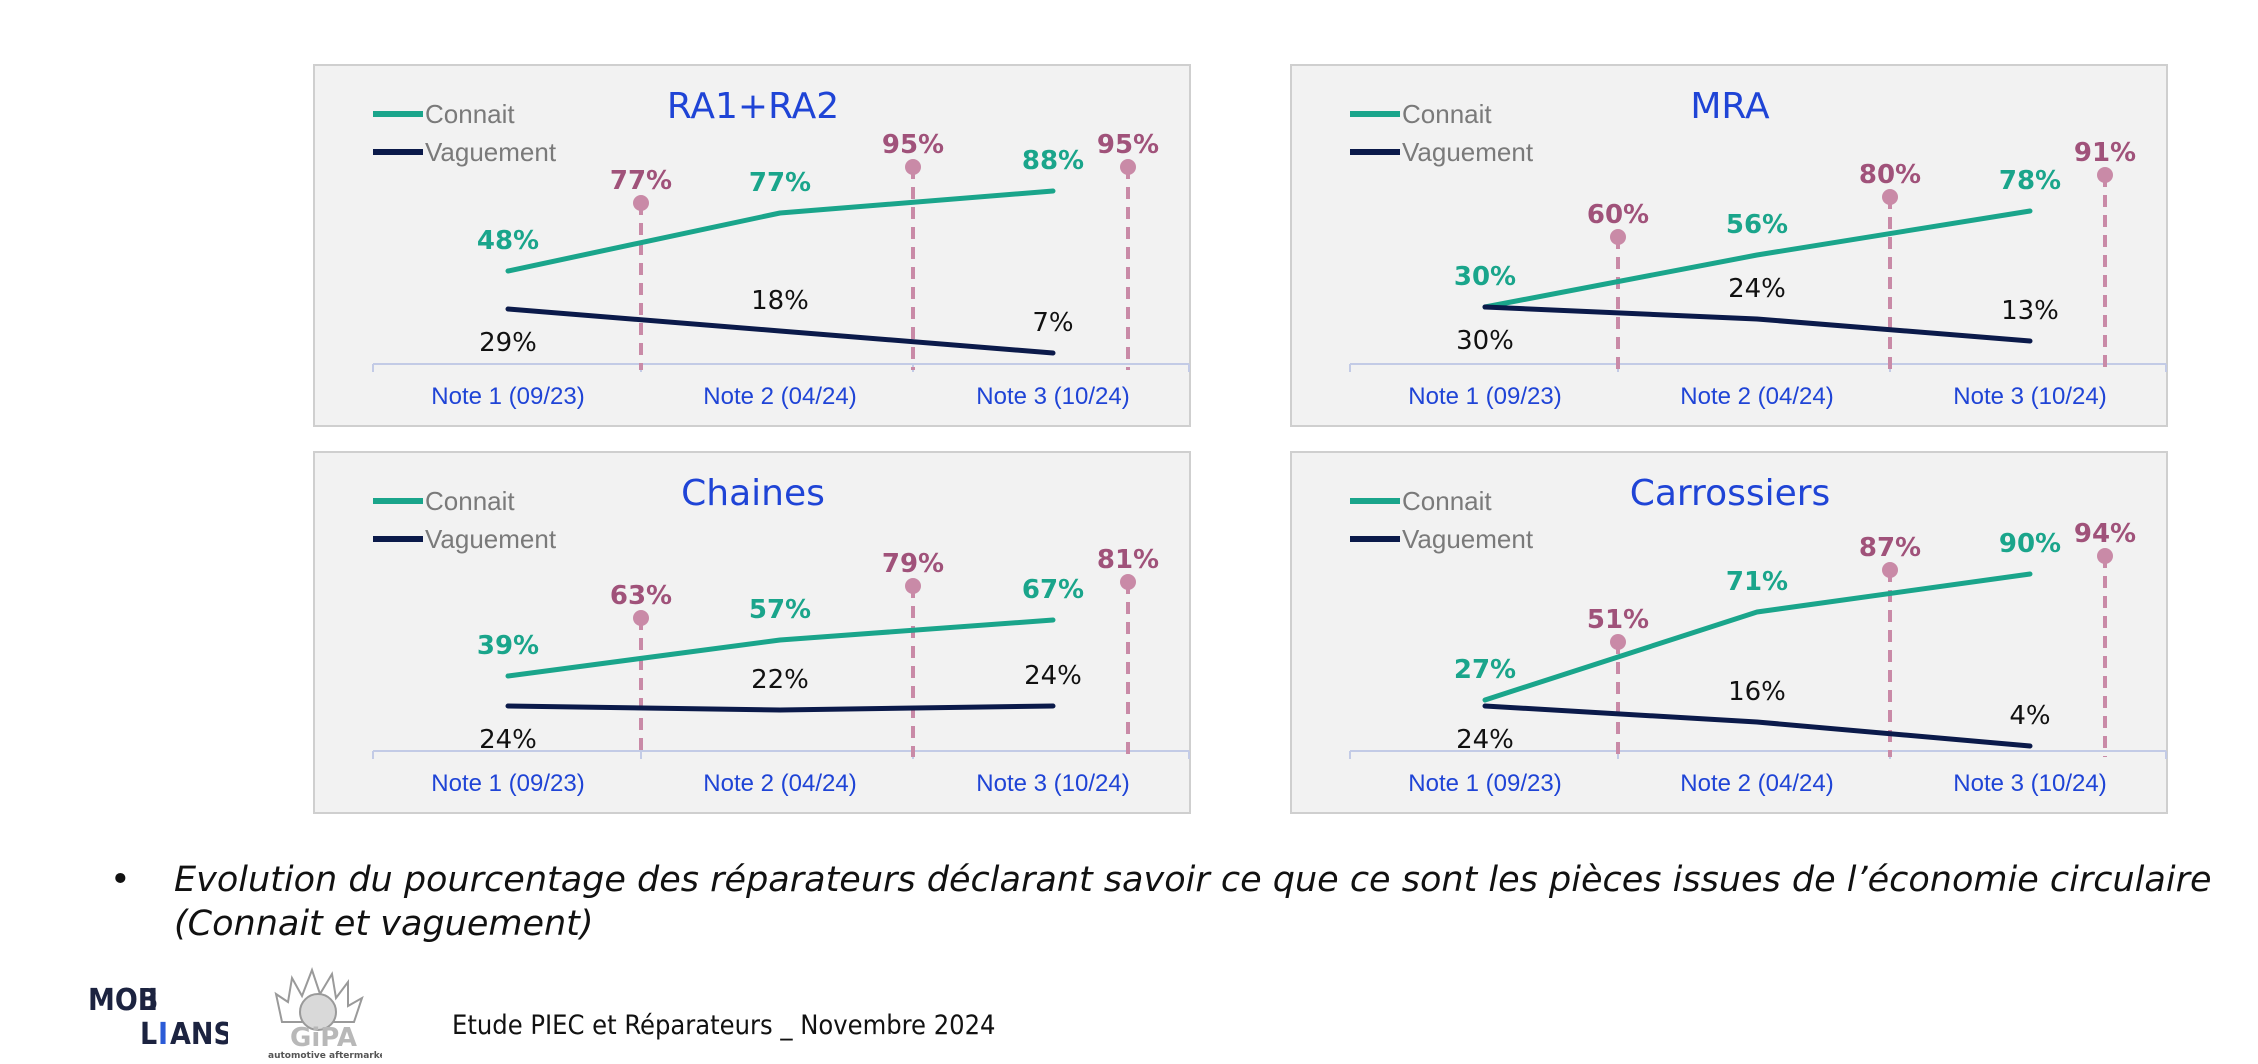 The image size is (2258, 1064). What do you see at coordinates (323, 1038) in the screenshot?
I see `svg-text: GiPA` at bounding box center [323, 1038].